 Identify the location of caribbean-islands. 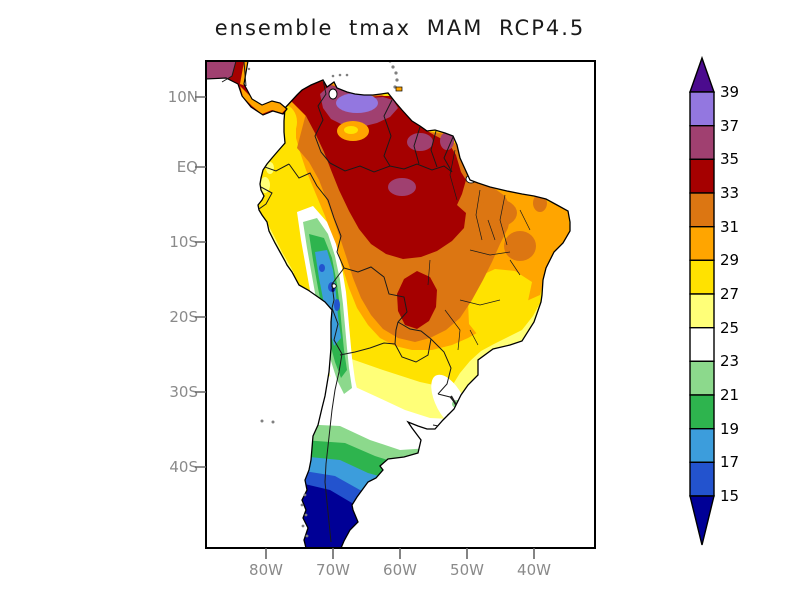
(325, 77).